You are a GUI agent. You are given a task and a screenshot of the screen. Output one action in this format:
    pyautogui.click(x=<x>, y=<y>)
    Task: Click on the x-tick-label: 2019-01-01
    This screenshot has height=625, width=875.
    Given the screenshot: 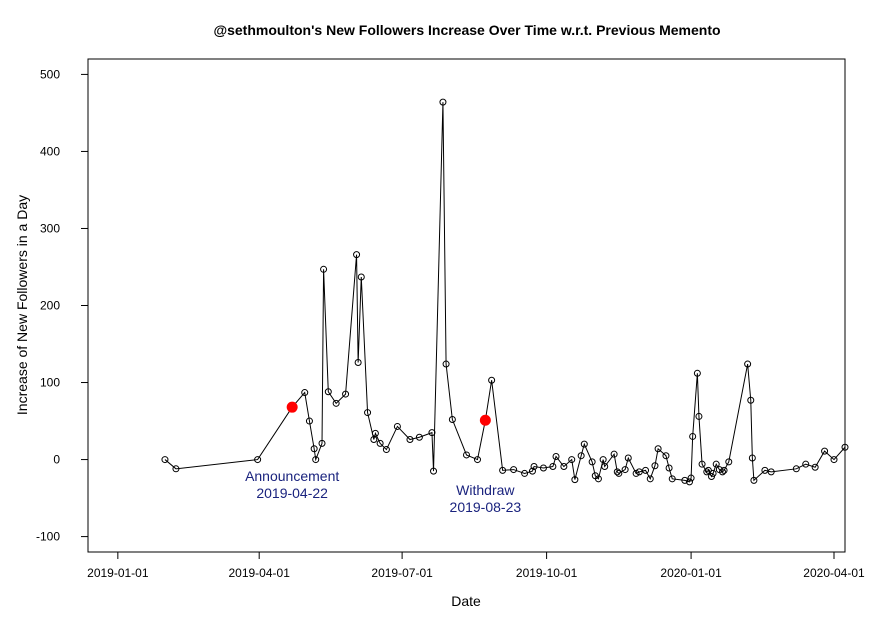 What is the action you would take?
    pyautogui.click(x=118, y=573)
    